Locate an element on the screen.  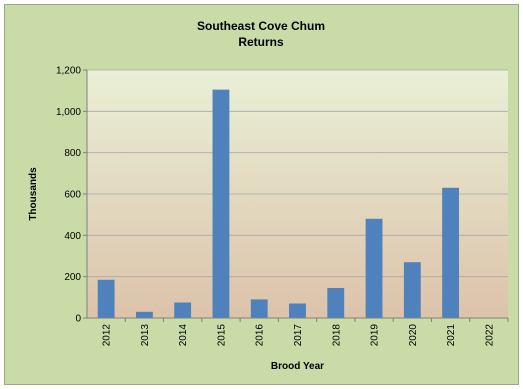
y-tick-label: 0 is located at coordinates (78, 319).